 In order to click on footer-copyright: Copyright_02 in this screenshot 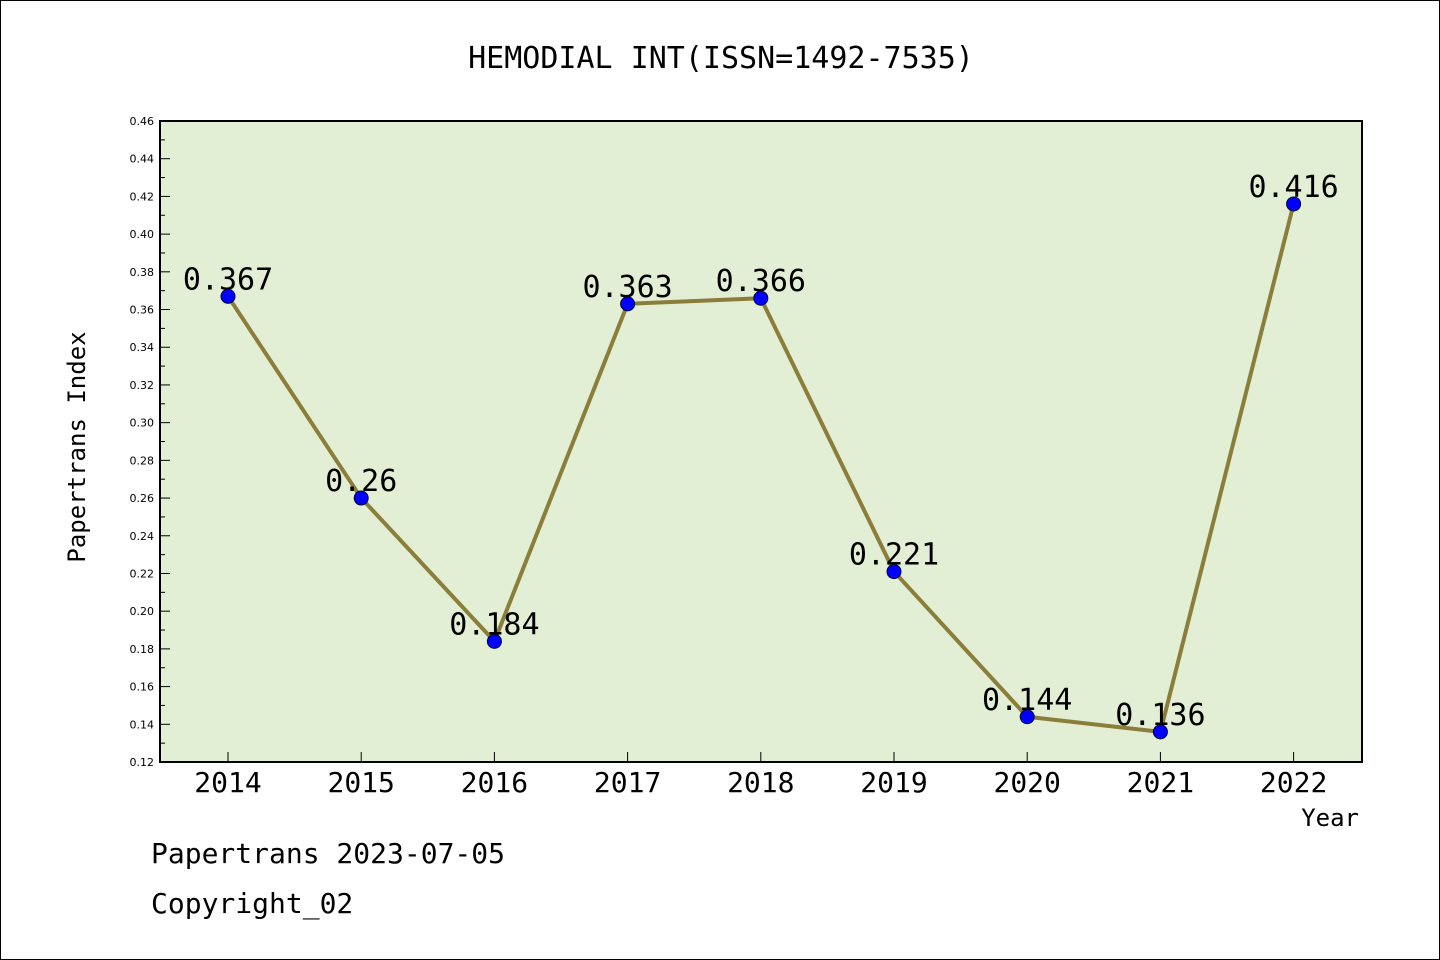, I will do `click(252, 903)`.